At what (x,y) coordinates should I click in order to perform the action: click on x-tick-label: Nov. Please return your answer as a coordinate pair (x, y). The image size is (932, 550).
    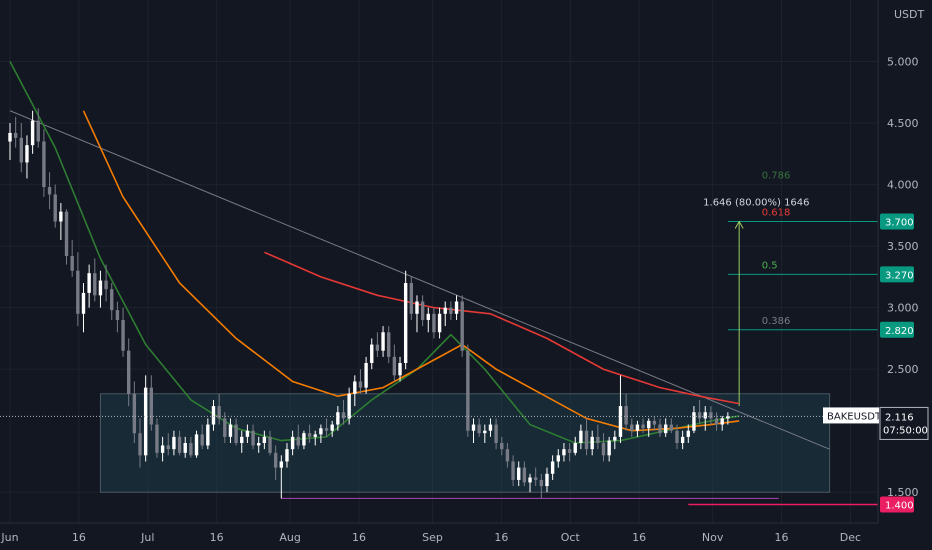
    Looking at the image, I should click on (713, 537).